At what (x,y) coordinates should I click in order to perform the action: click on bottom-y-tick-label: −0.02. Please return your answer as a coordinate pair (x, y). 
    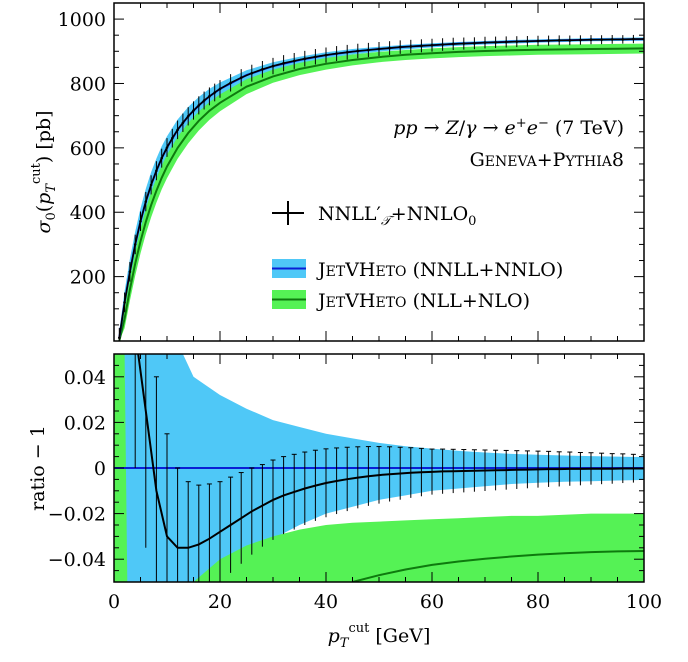
    Looking at the image, I should click on (77, 515).